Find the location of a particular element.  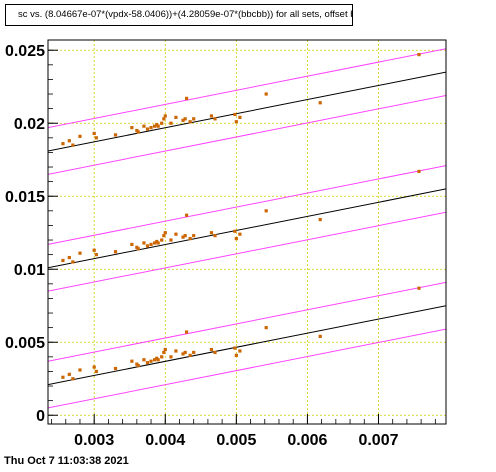

x-tick-label: 0.006 is located at coordinates (307, 440).